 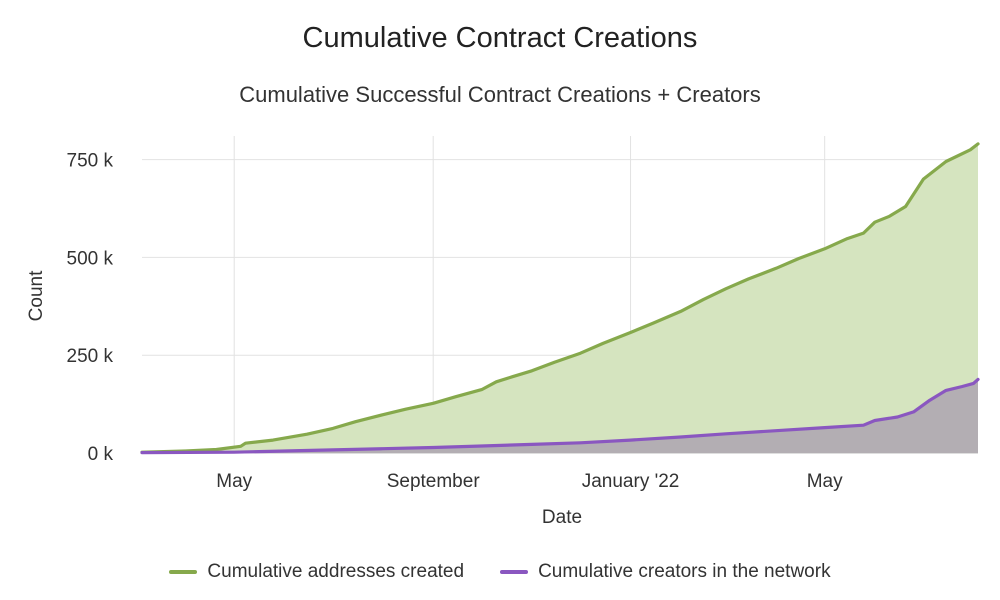 I want to click on legend-swatch-creators, so click(x=514, y=572).